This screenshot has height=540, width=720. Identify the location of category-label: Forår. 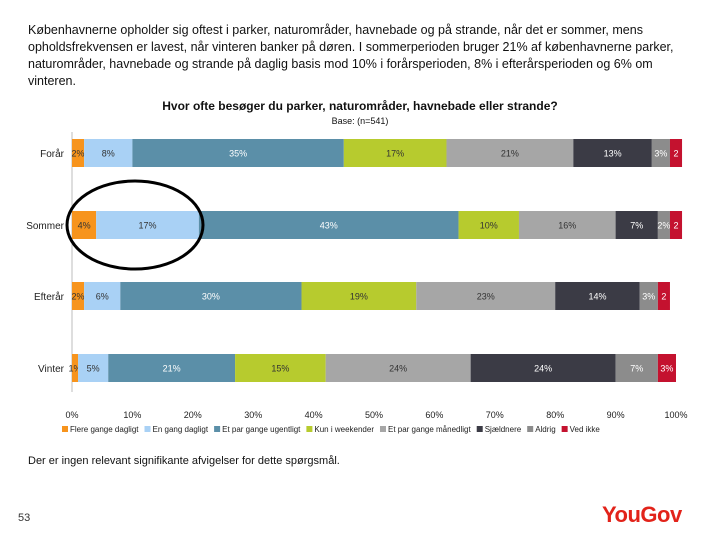
(52, 154).